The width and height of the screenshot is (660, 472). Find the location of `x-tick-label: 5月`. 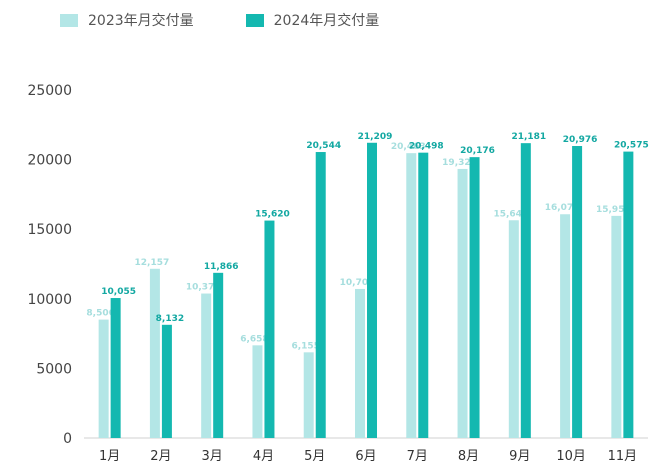

x-tick-label: 5月 is located at coordinates (314, 456).